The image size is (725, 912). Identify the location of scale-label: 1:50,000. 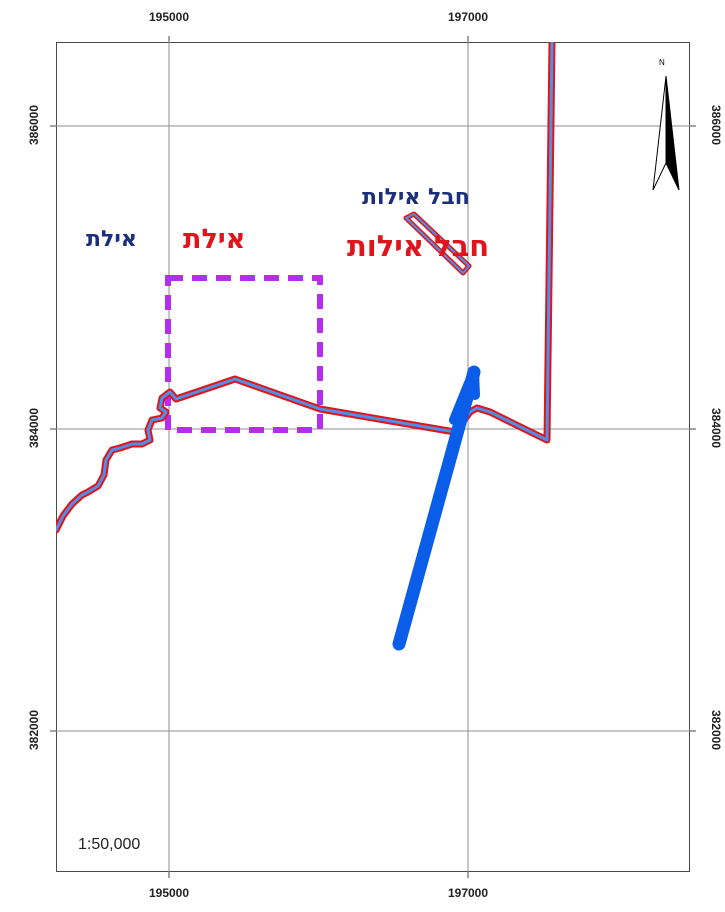
(109, 844).